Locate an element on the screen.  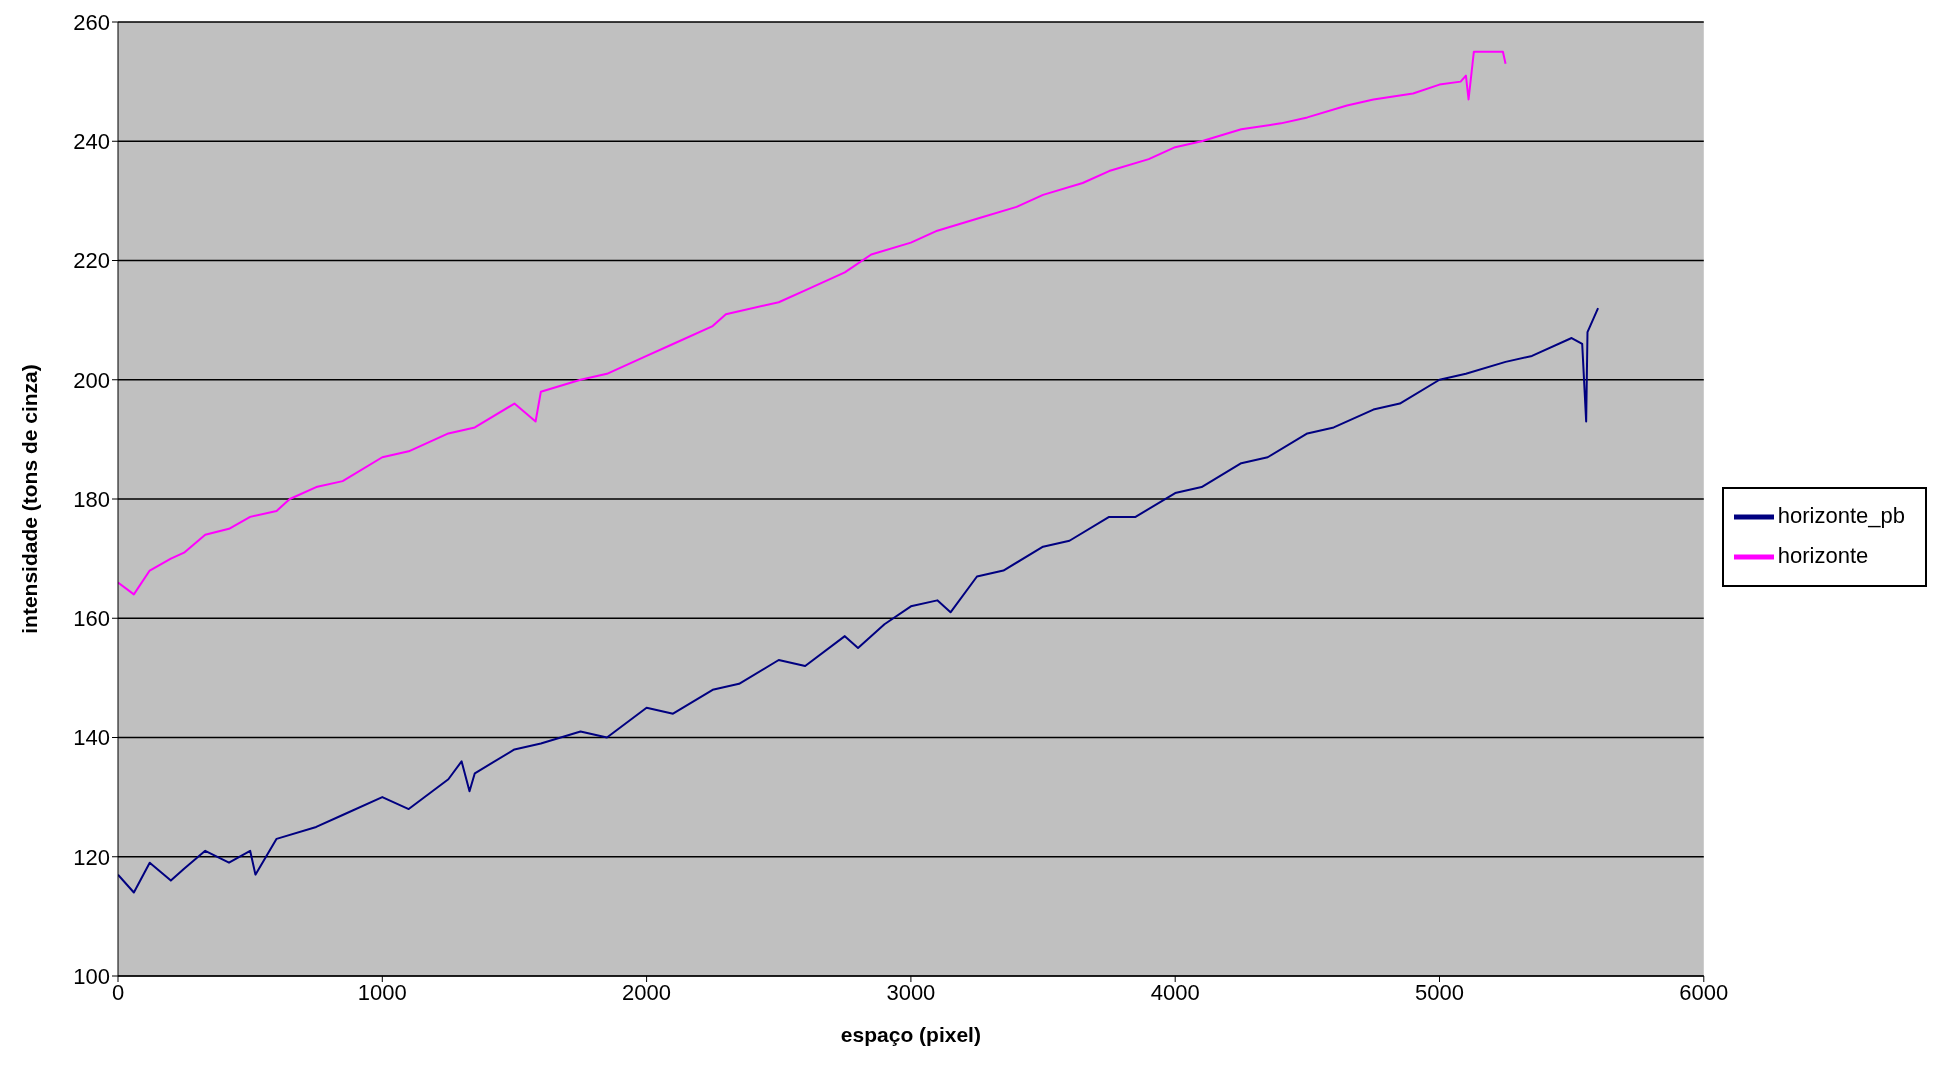
x-axis-title: espaço (pixel) is located at coordinates (910, 1034).